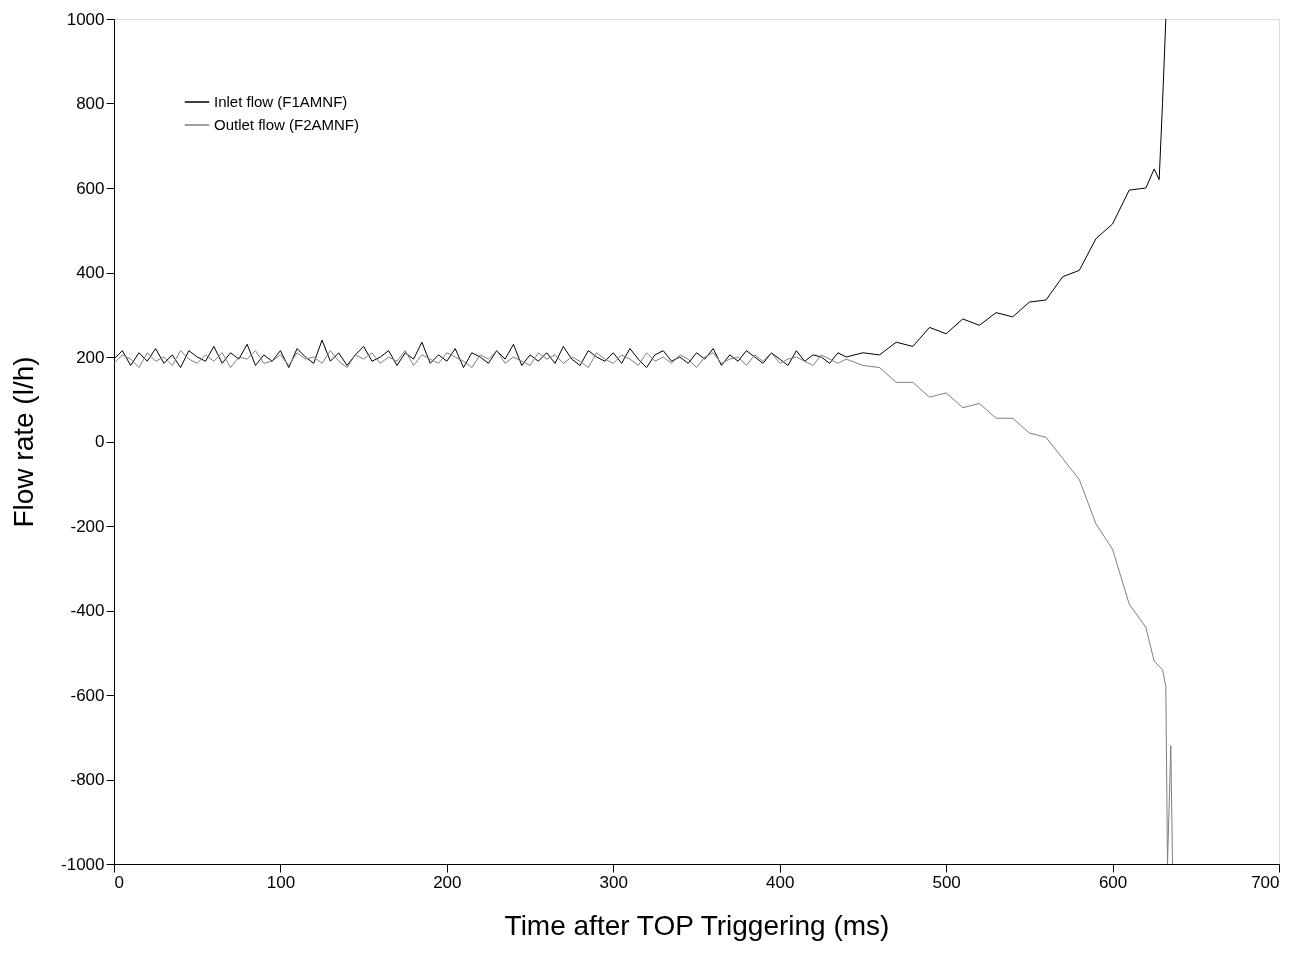 Image resolution: width=1312 pixels, height=966 pixels. What do you see at coordinates (90, 357) in the screenshot?
I see `y-tick-label: 200` at bounding box center [90, 357].